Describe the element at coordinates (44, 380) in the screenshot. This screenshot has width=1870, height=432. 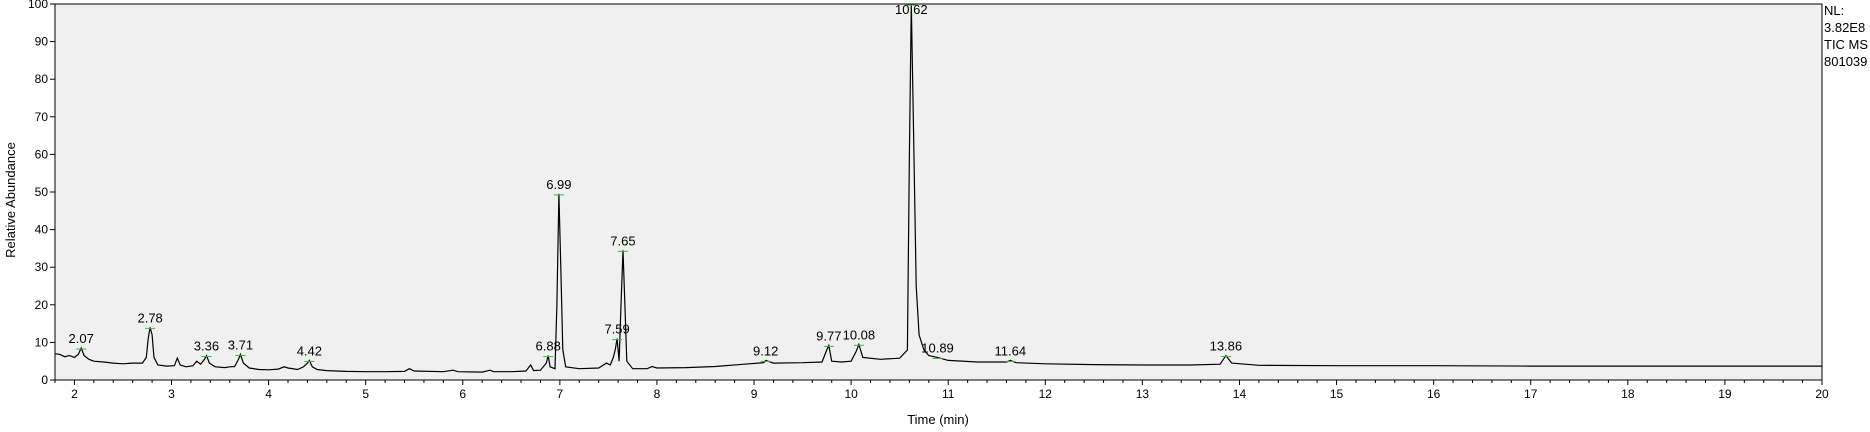
I see `y-tick-label: 0` at that location.